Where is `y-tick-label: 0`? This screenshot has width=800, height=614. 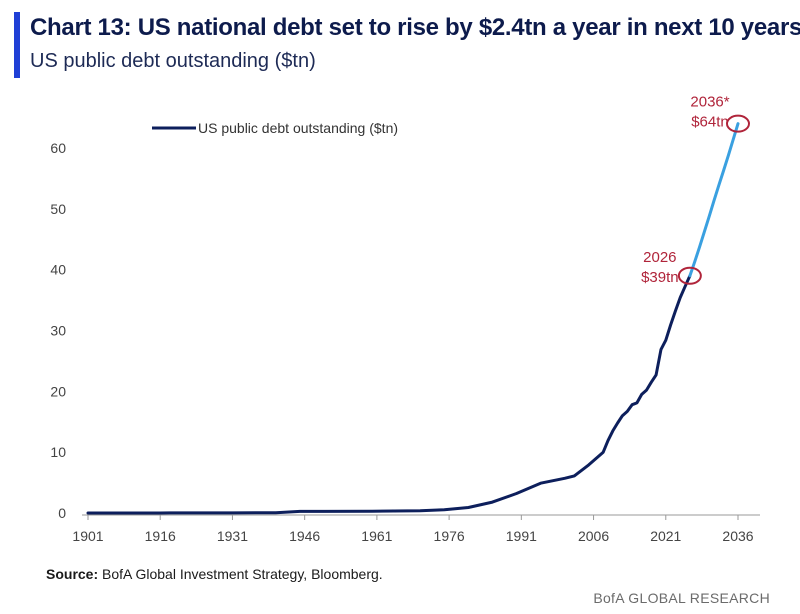
y-tick-label: 0 is located at coordinates (62, 513).